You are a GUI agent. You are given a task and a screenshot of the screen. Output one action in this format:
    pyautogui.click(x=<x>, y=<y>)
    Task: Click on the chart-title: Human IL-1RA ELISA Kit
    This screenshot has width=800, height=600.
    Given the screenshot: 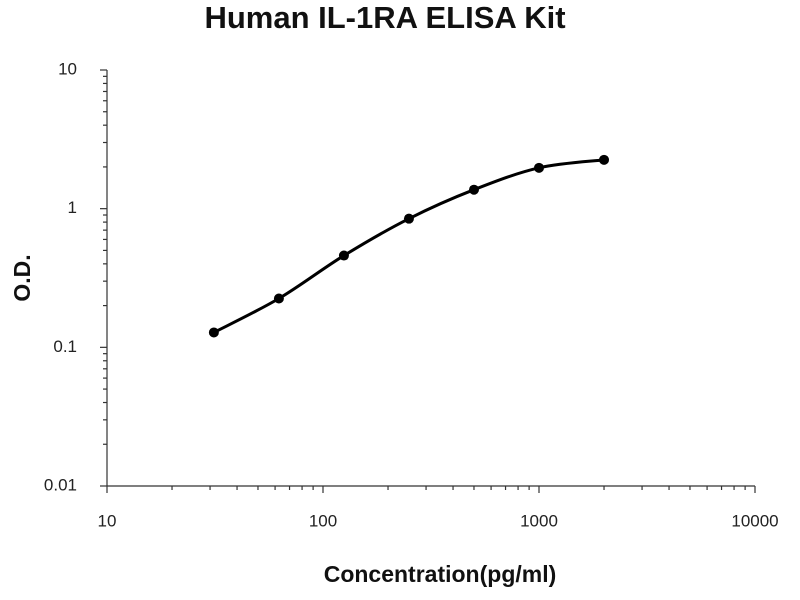 What is the action you would take?
    pyautogui.click(x=384, y=17)
    